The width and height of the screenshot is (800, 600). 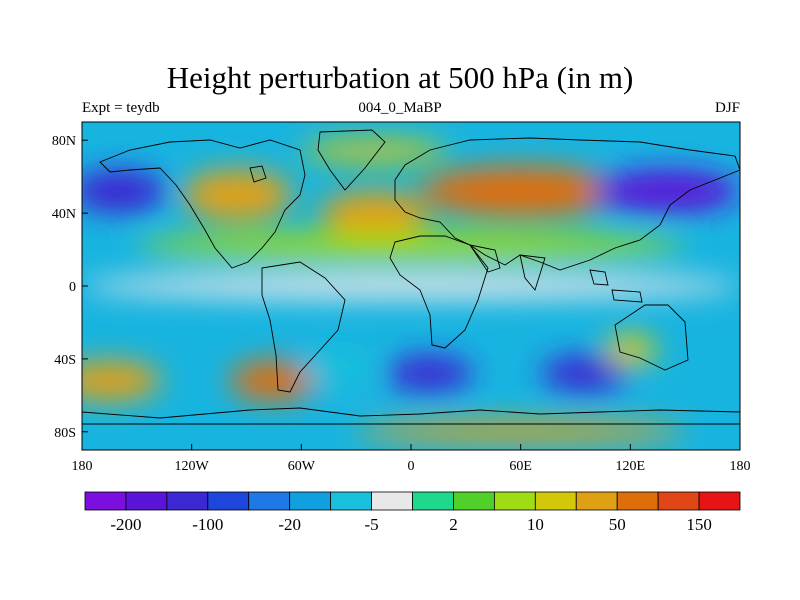 I want to click on x-tick-label: 0, so click(x=411, y=466).